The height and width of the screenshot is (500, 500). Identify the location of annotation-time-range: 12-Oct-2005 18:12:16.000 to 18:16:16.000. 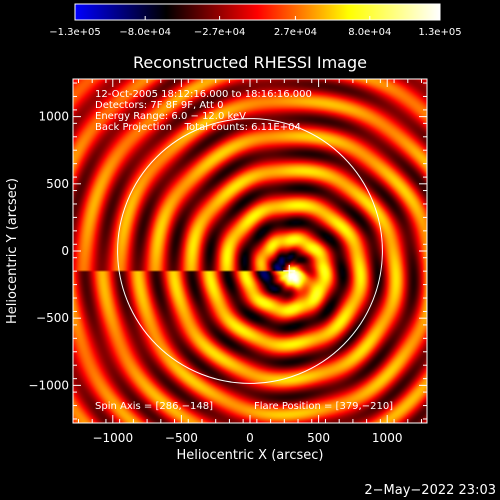
(203, 94).